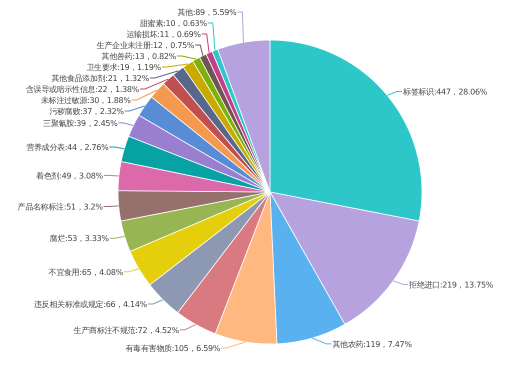 The height and width of the screenshot is (383, 523). I want to click on data-label: :19，1.19%, so click(139, 67).